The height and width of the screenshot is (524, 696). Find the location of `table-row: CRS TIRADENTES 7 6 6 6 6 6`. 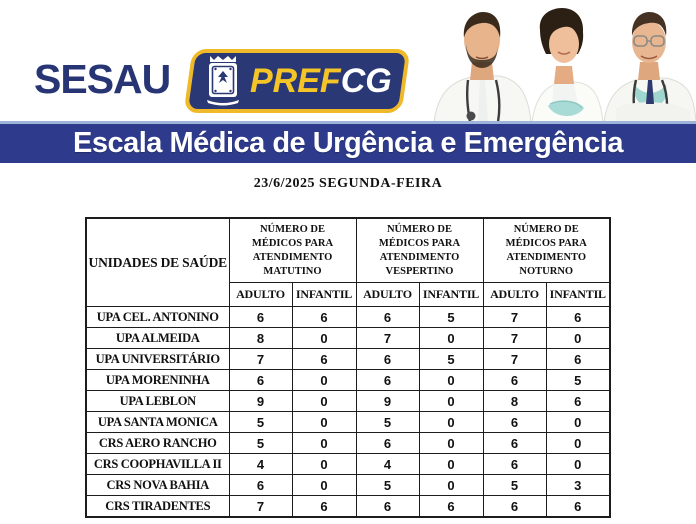

table-row: CRS TIRADENTES 7 6 6 6 6 6 is located at coordinates (348, 506).